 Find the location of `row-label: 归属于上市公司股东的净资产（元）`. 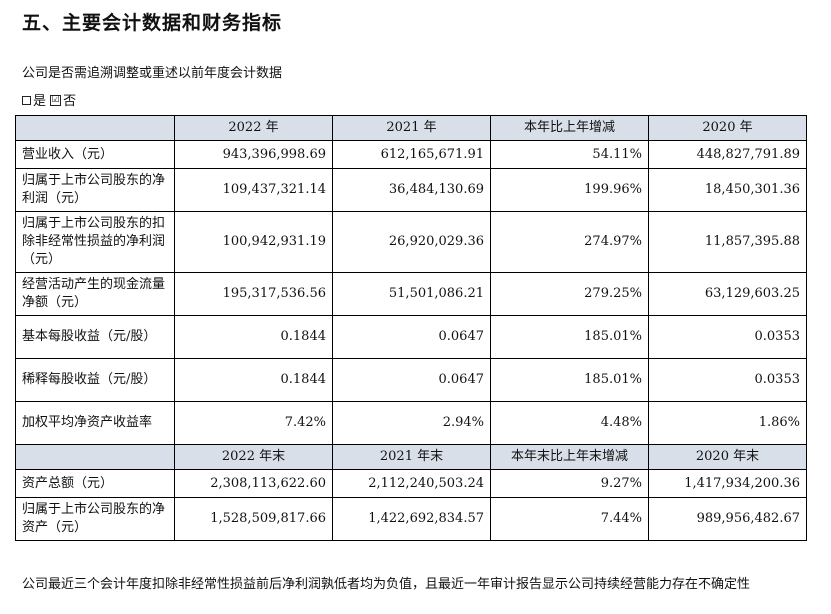

row-label: 归属于上市公司股东的净资产（元） is located at coordinates (95, 519).